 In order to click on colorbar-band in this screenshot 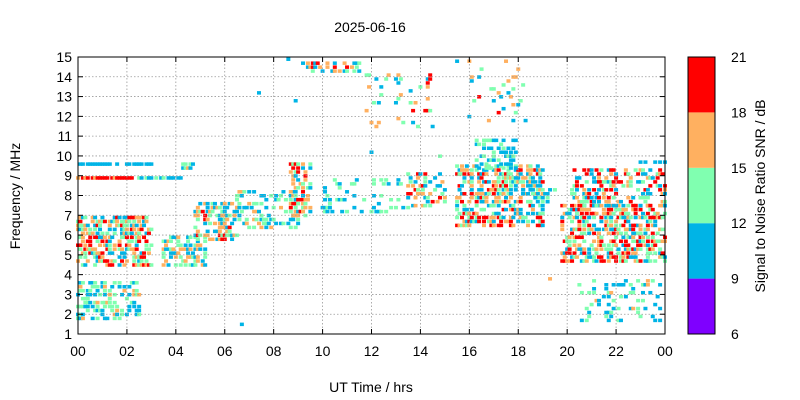, I will do `click(701, 85)`.